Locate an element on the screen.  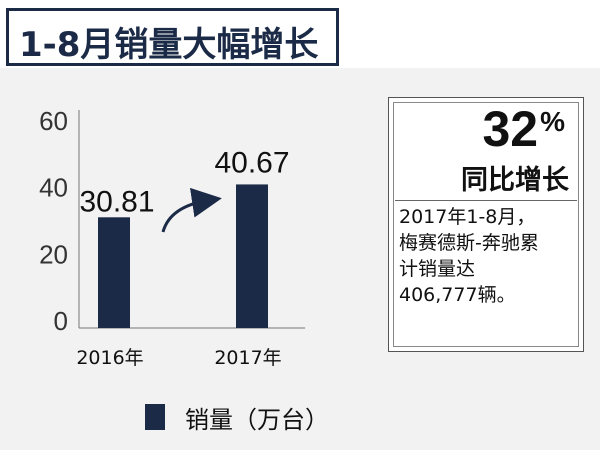
info-divider is located at coordinates (486, 200).